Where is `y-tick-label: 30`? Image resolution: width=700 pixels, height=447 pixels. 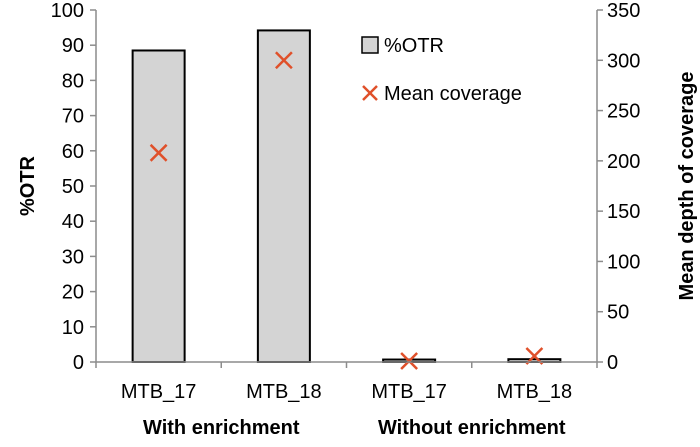 y-tick-label: 30 is located at coordinates (73, 257).